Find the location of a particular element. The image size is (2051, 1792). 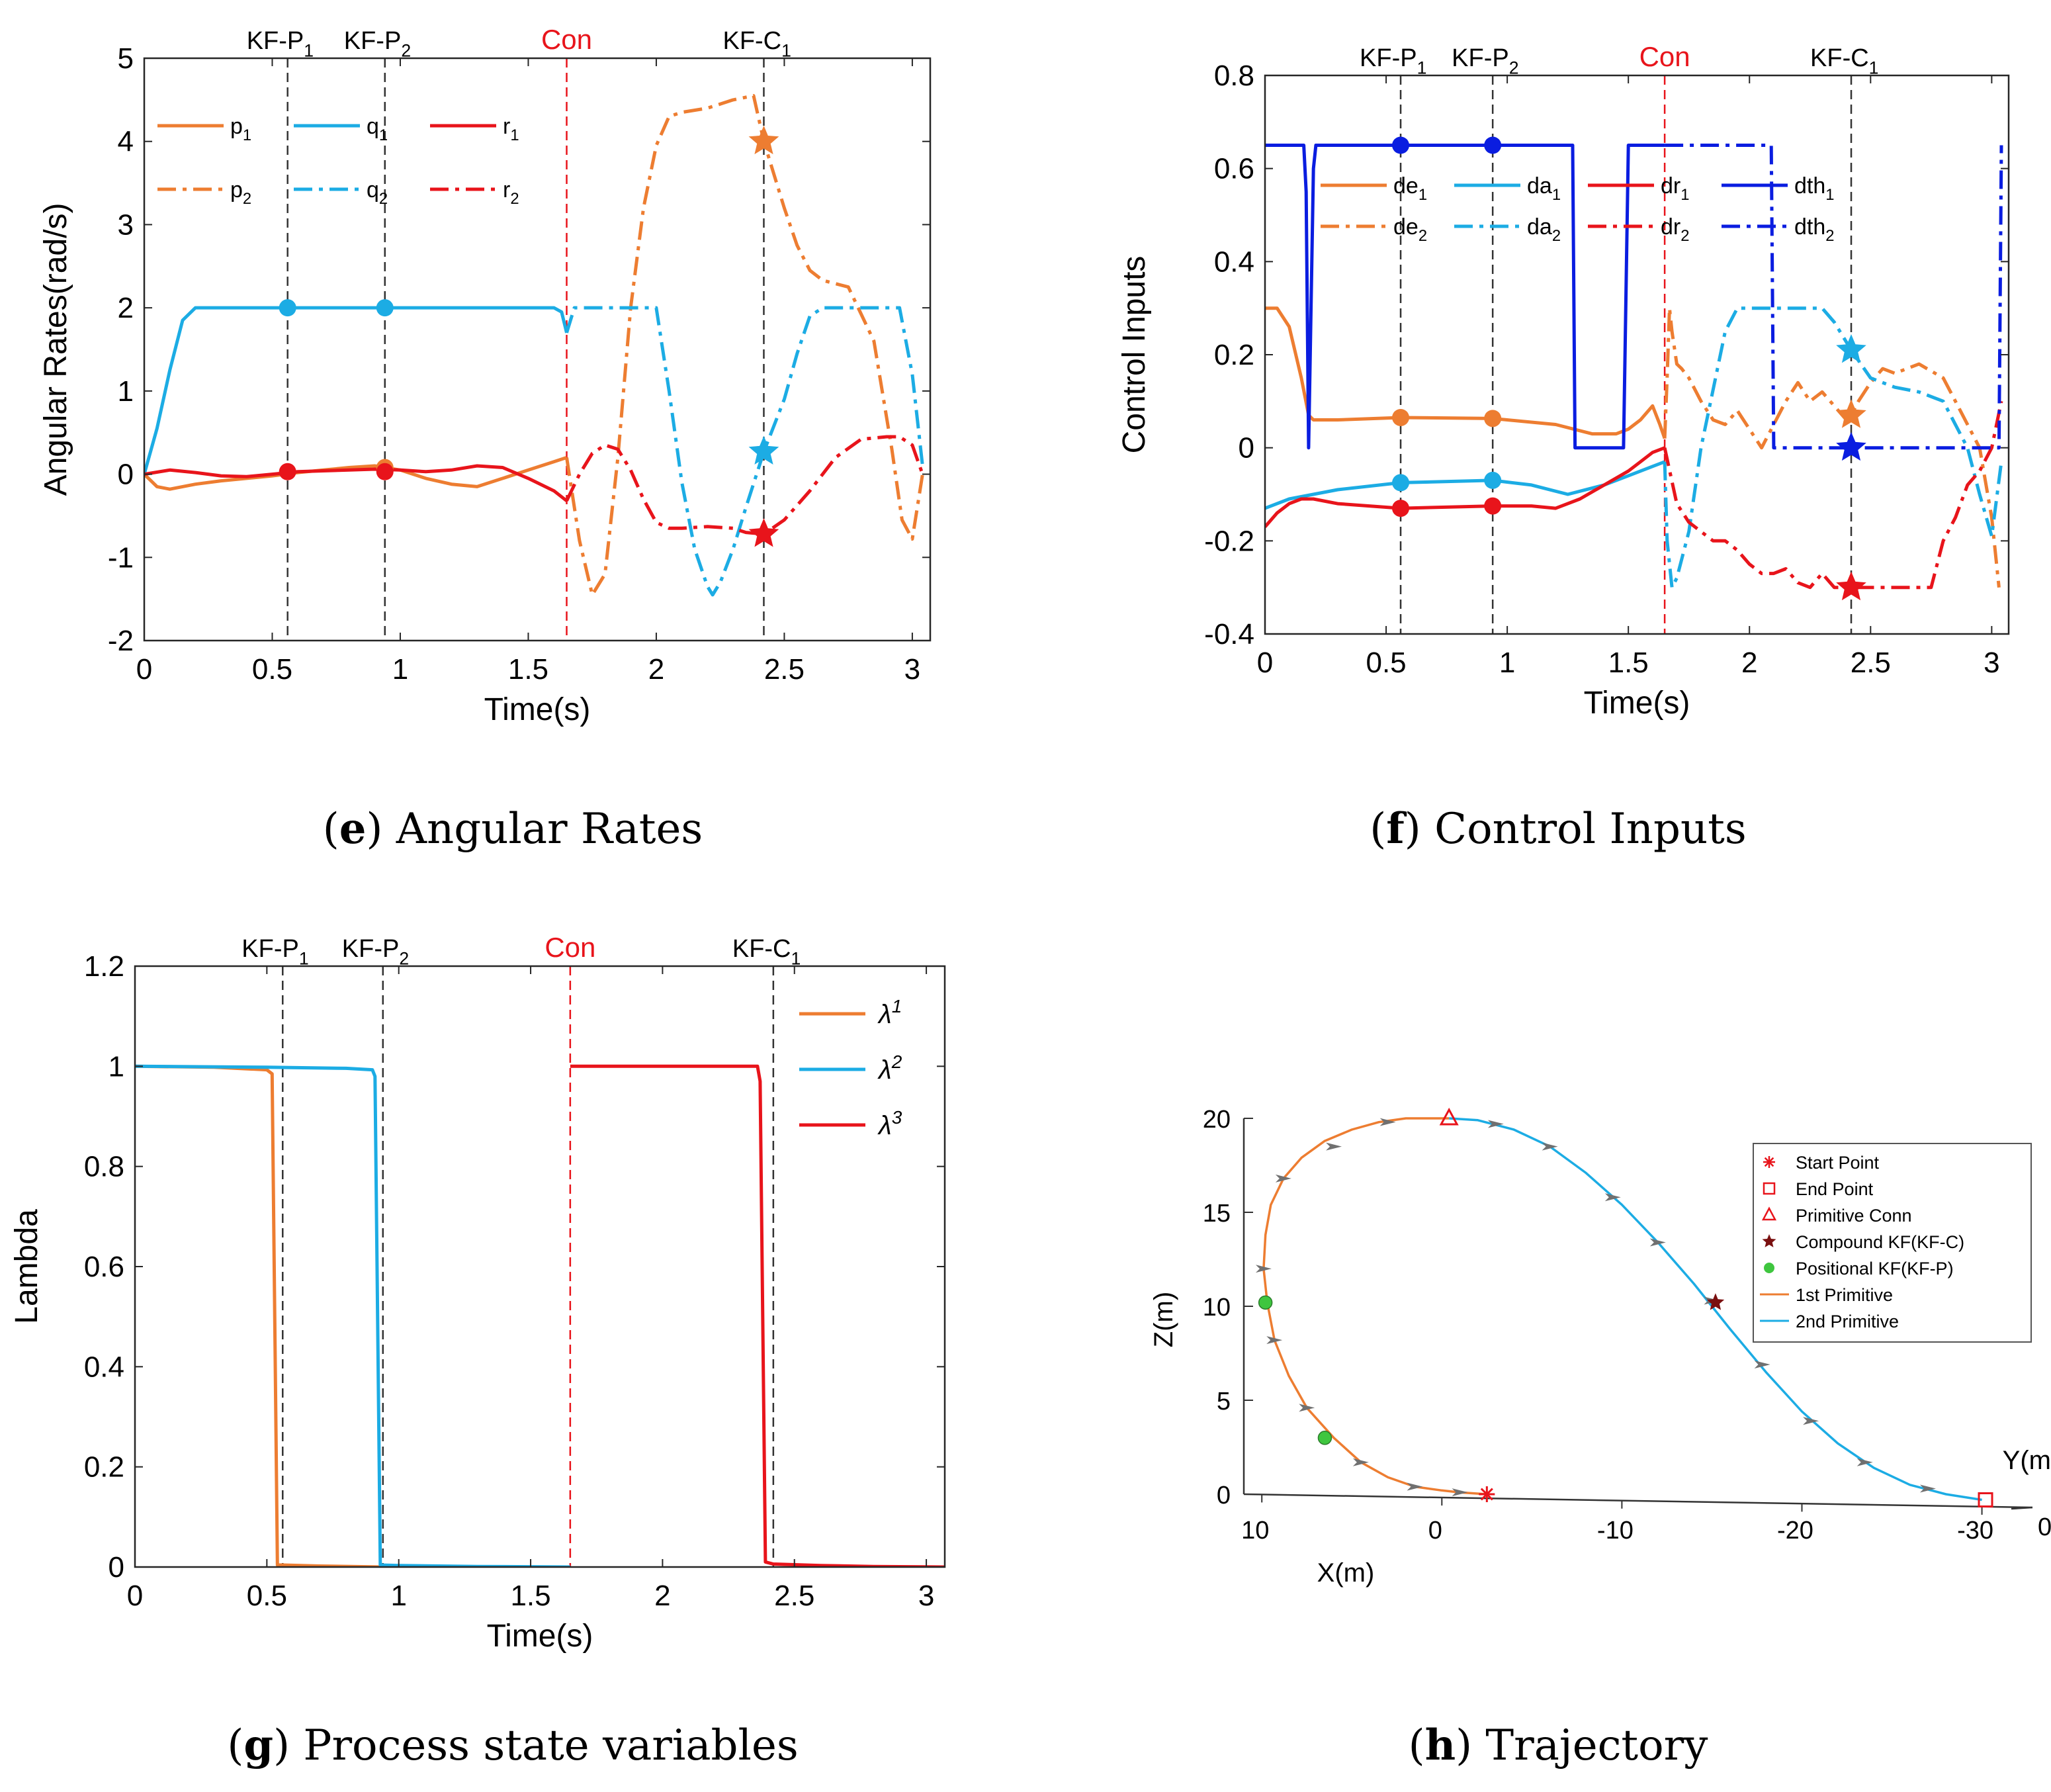

series-λ2 is located at coordinates (352, 1315).